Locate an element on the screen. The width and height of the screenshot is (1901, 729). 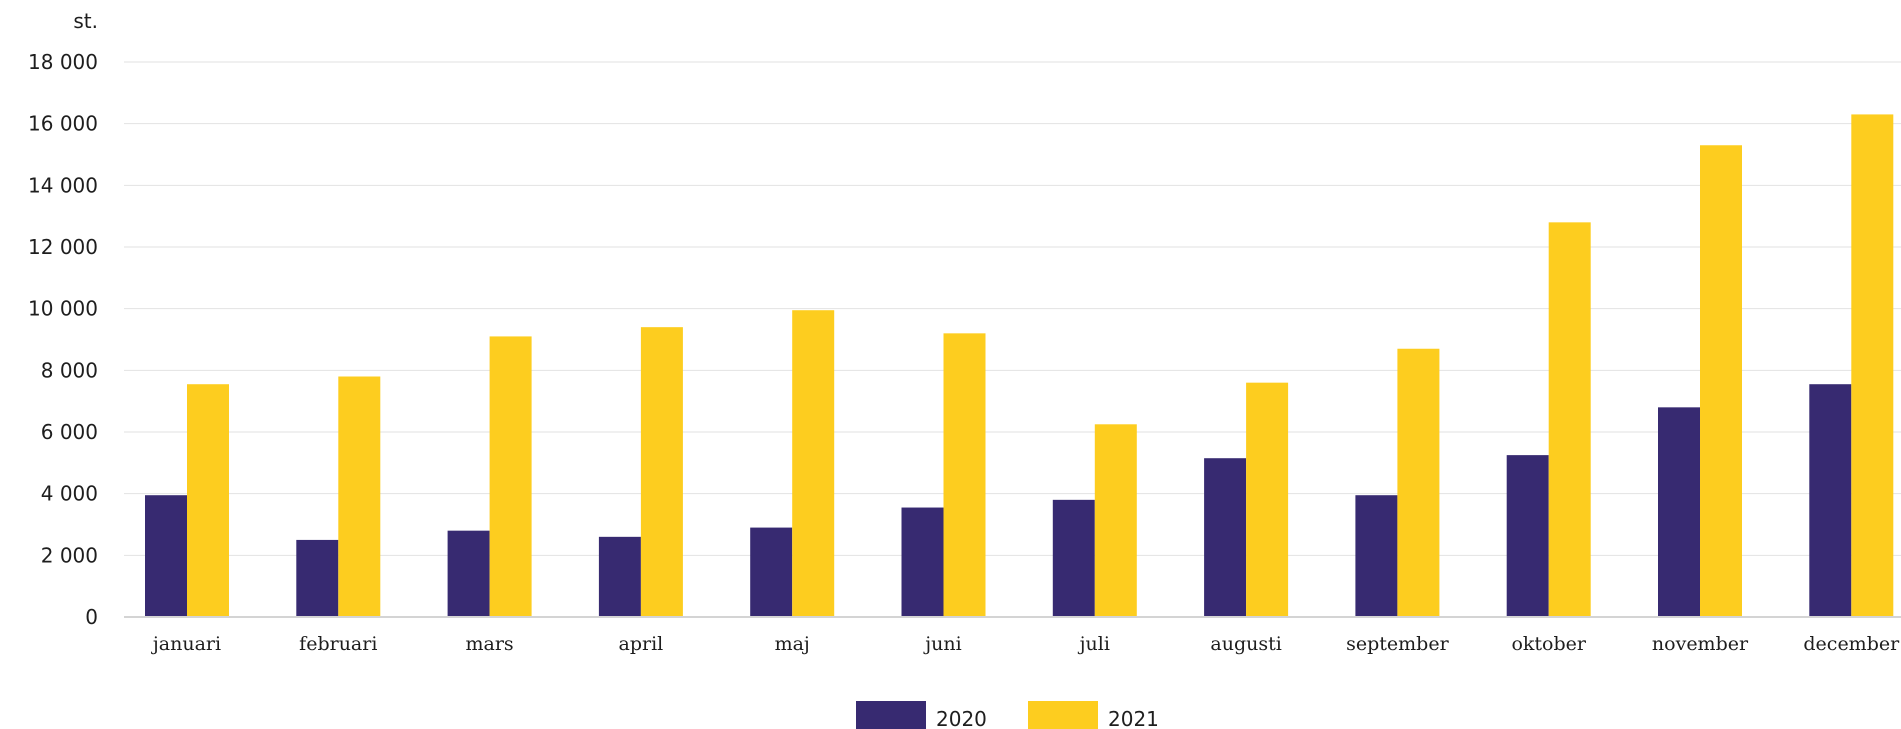
legend-swatch-2020 is located at coordinates (891, 715).